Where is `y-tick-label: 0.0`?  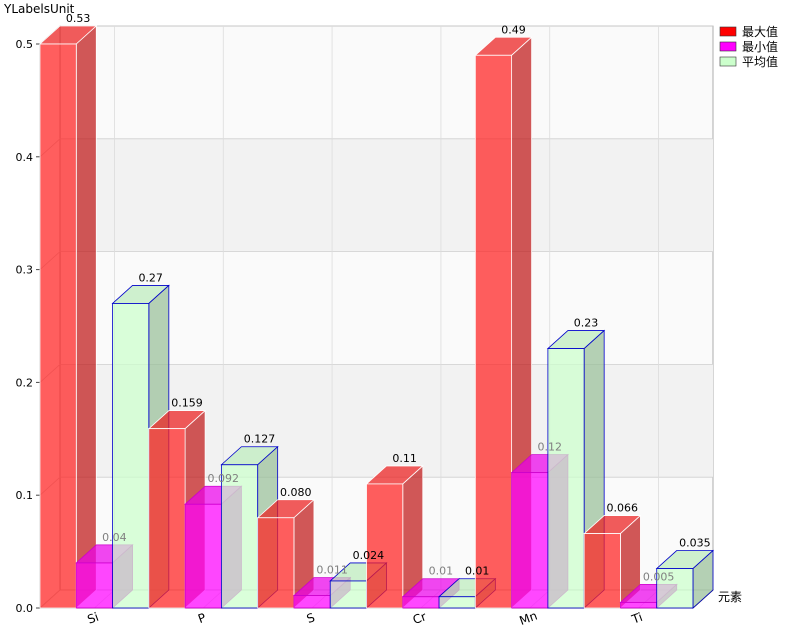
y-tick-label: 0.0 is located at coordinates (25, 608).